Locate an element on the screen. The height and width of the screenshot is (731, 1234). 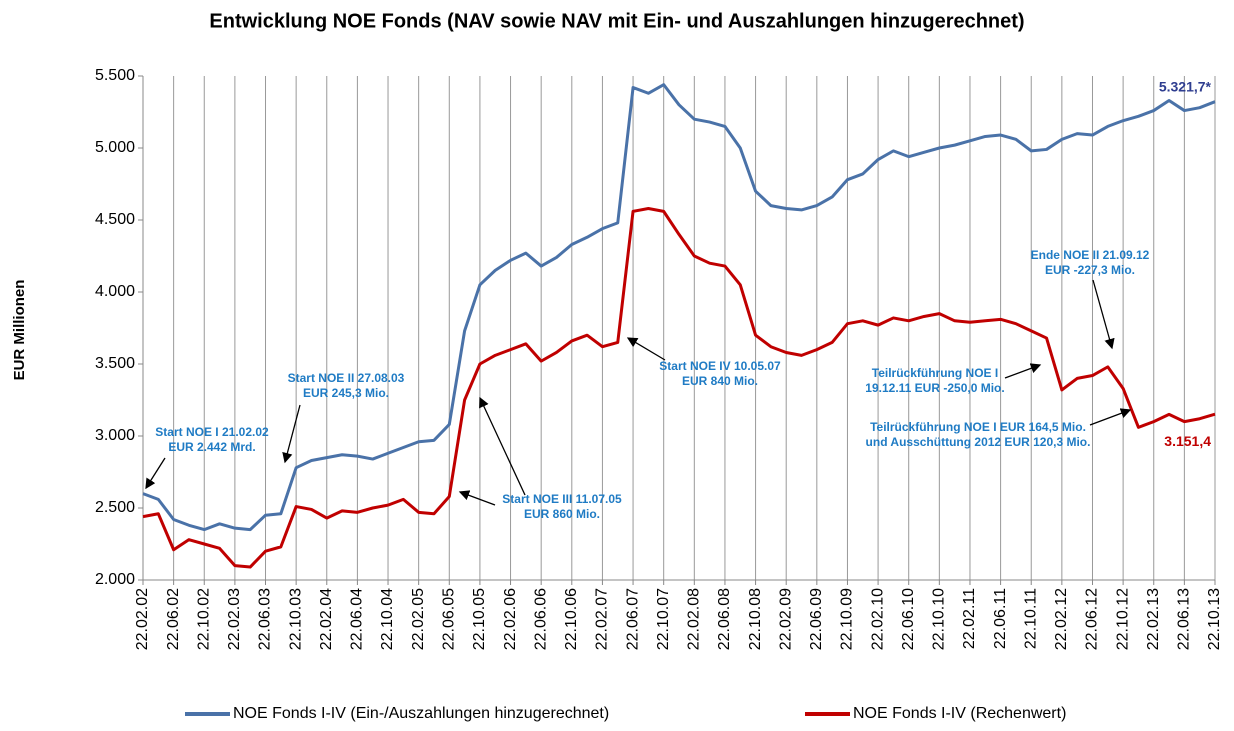
x-tick-label: 22.06.13 is located at coordinates (1184, 619).